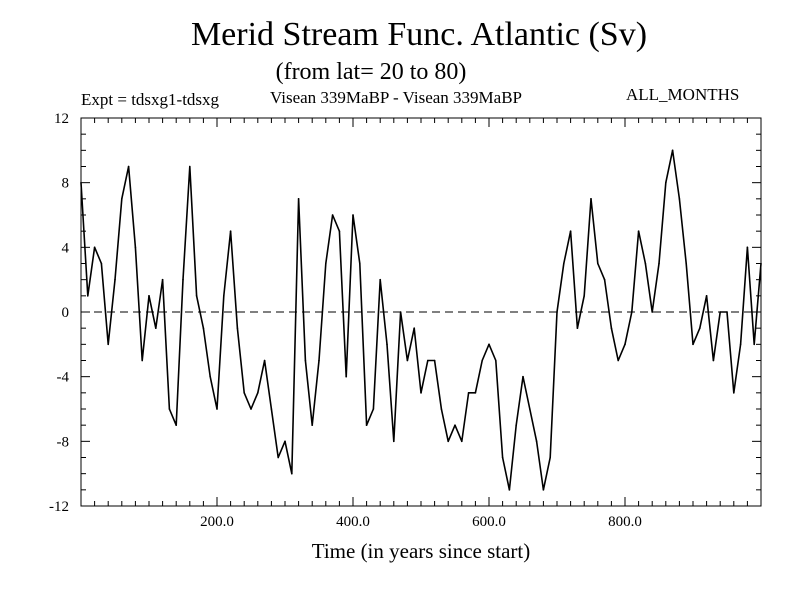 The height and width of the screenshot is (600, 800). Describe the element at coordinates (625, 522) in the screenshot. I see `x-tick-label: 800.0` at that location.